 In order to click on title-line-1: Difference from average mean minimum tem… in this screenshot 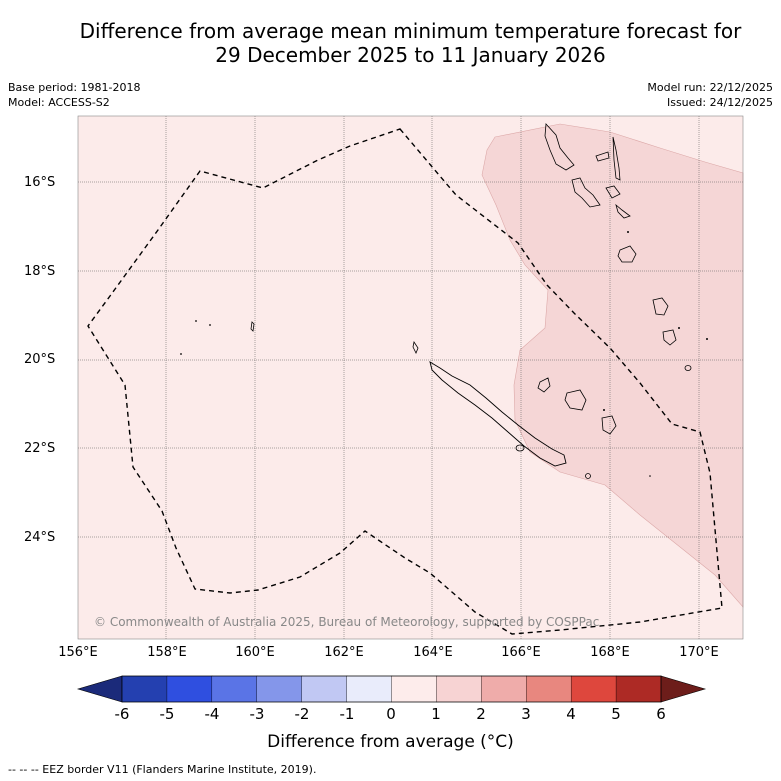, I will do `click(410, 31)`.